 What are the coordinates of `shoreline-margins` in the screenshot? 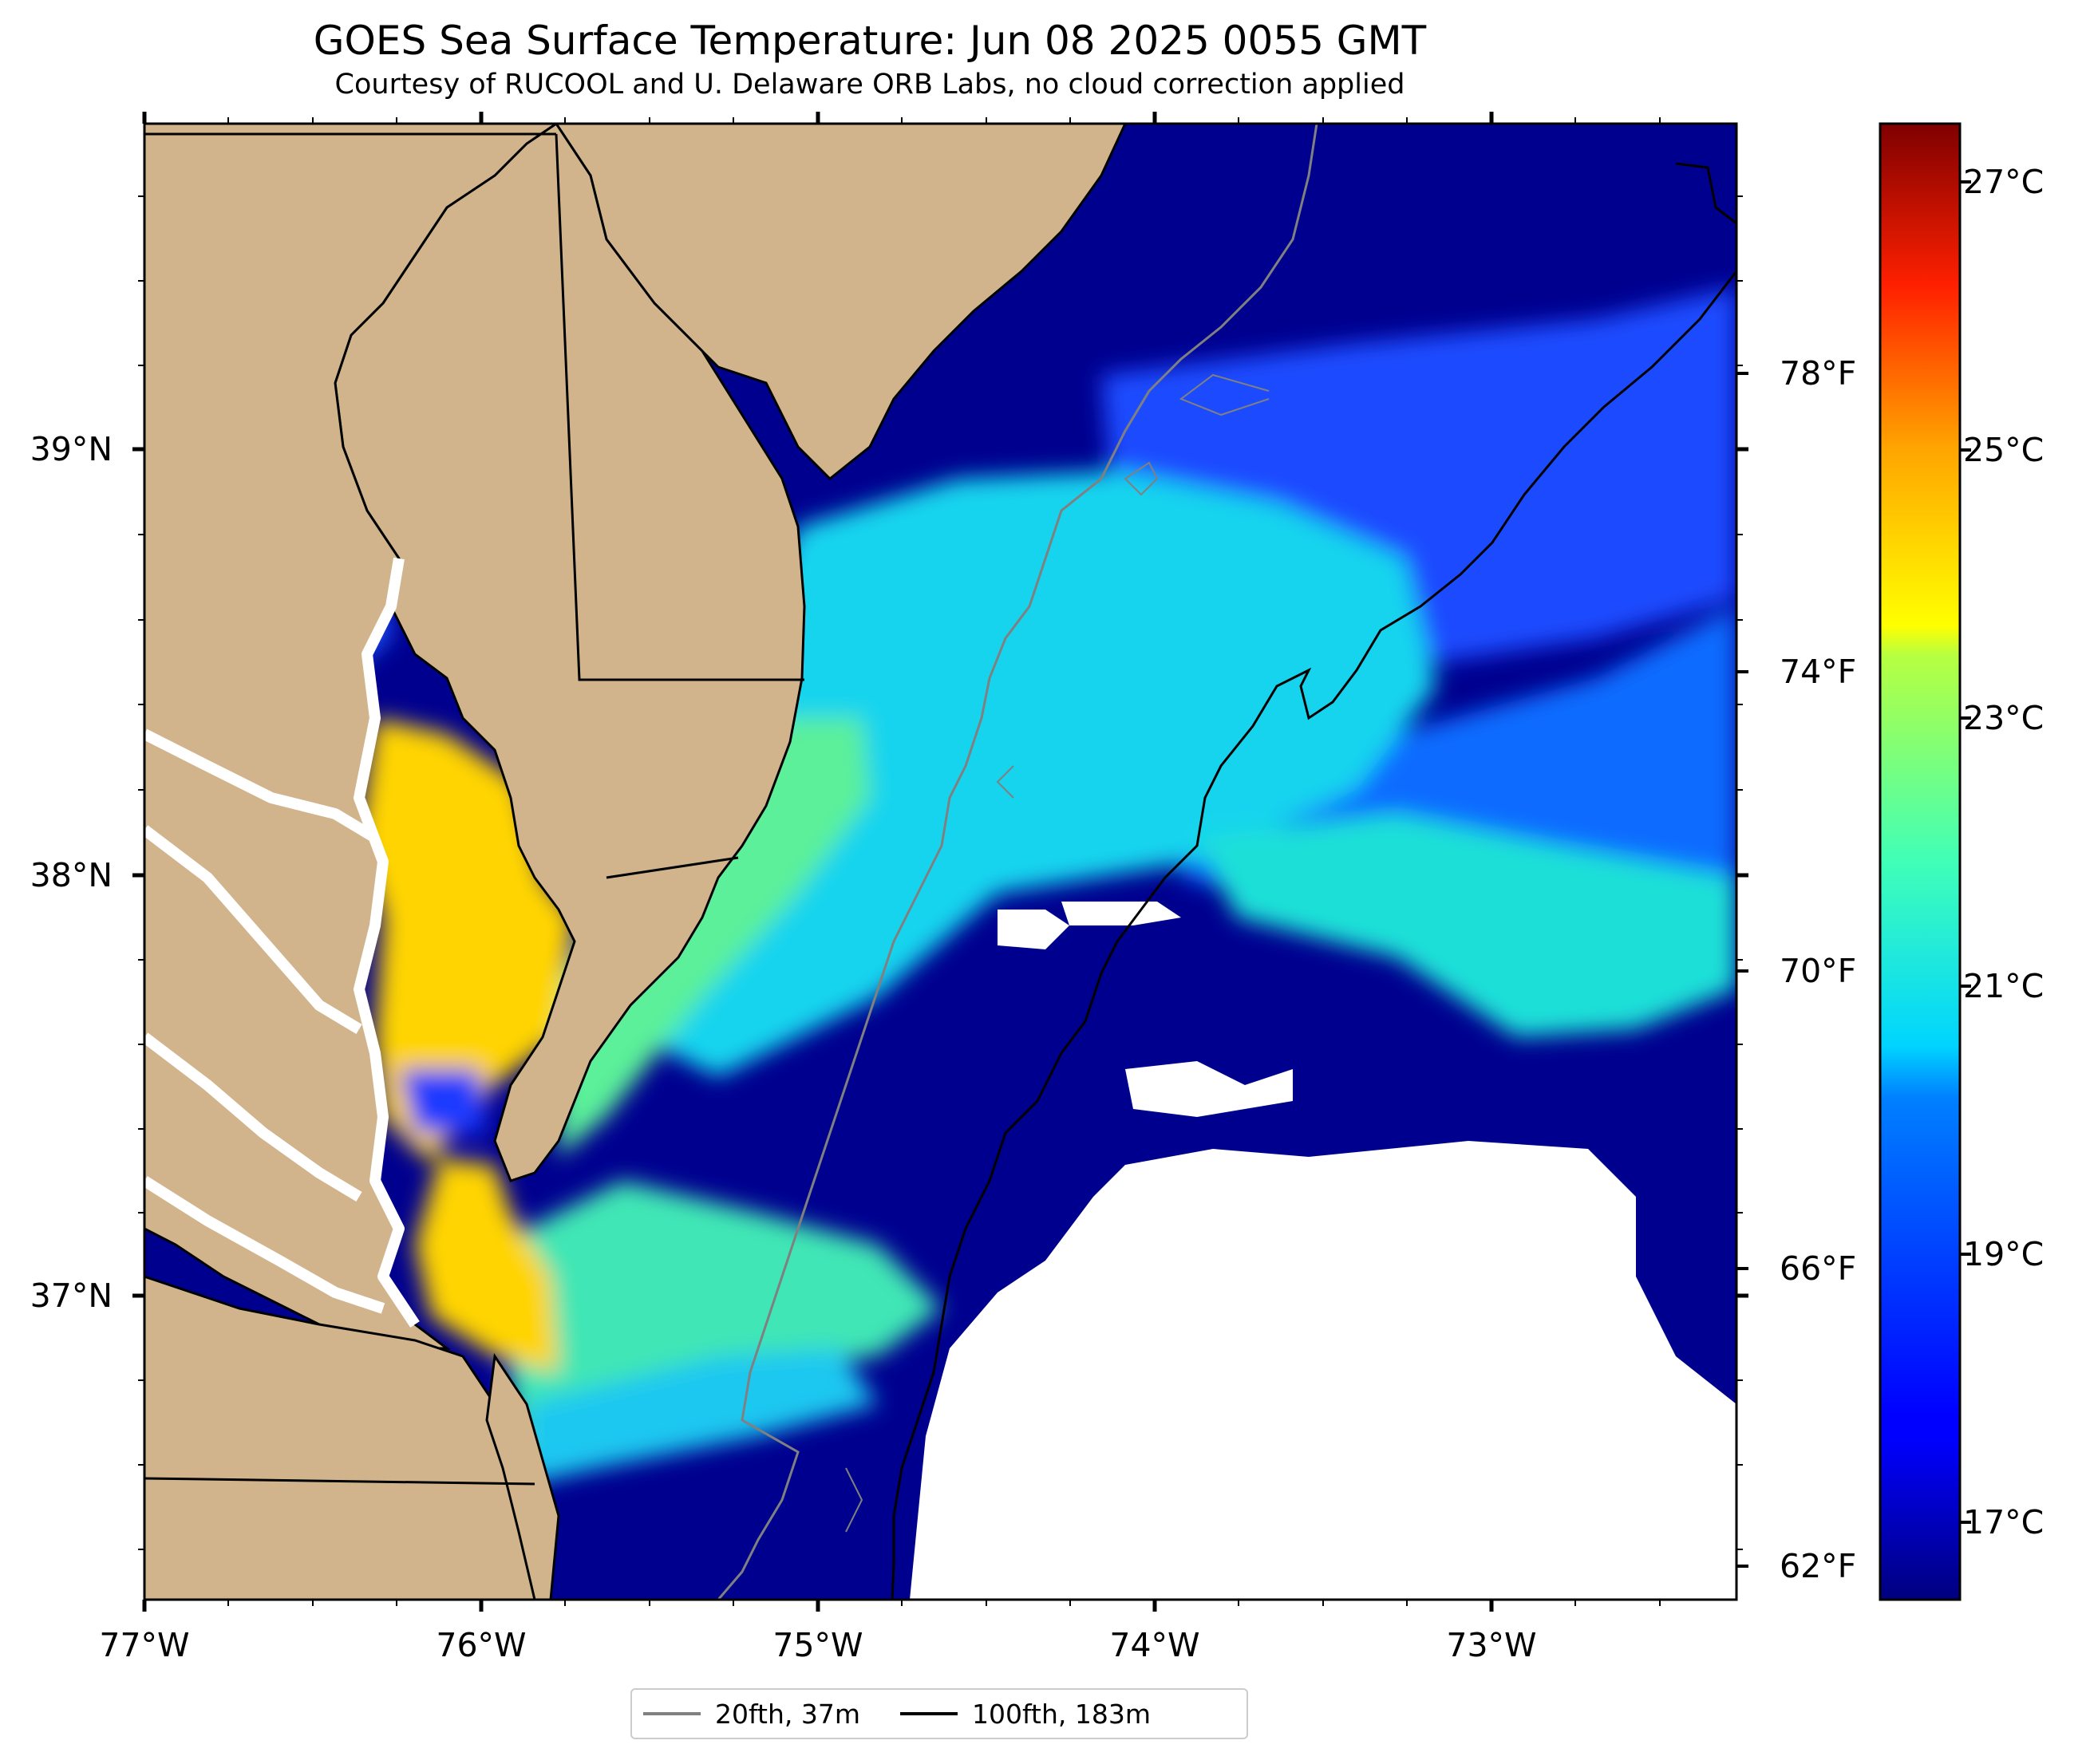 It's located at (282, 942).